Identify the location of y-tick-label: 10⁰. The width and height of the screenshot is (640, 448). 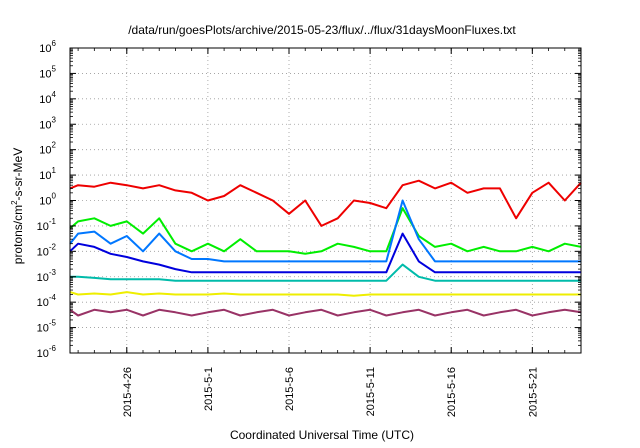
(47, 200).